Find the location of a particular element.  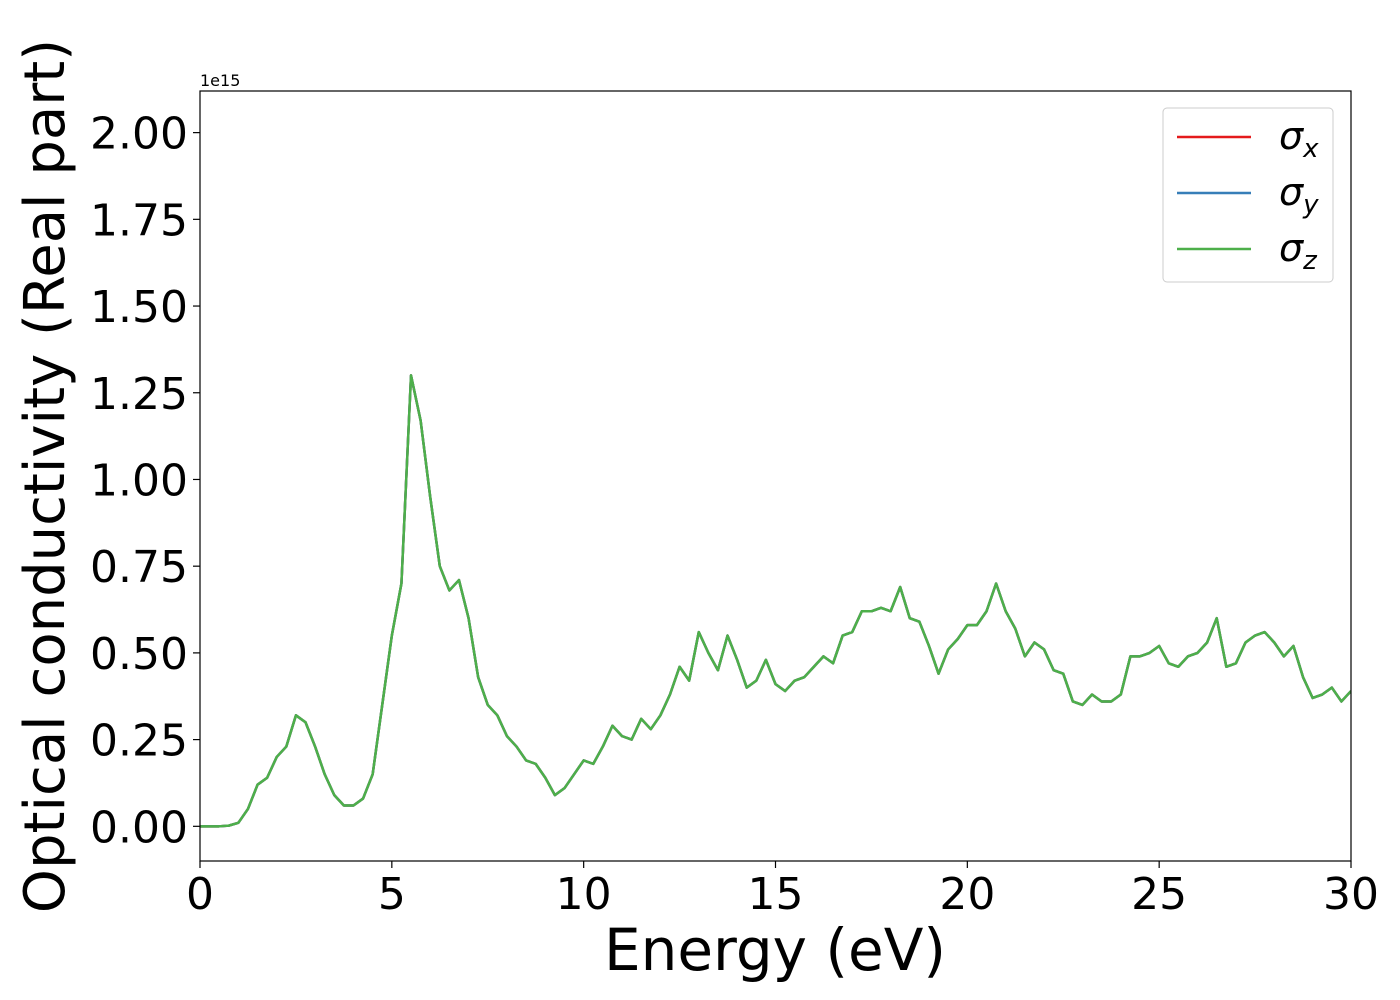

y-axis-label: Optical conductivity (Real part) is located at coordinates (45, 476).